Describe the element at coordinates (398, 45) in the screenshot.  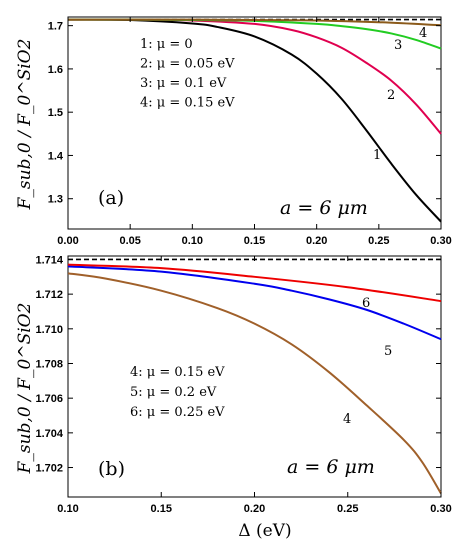
I see `curve-label-a-3: 3` at that location.